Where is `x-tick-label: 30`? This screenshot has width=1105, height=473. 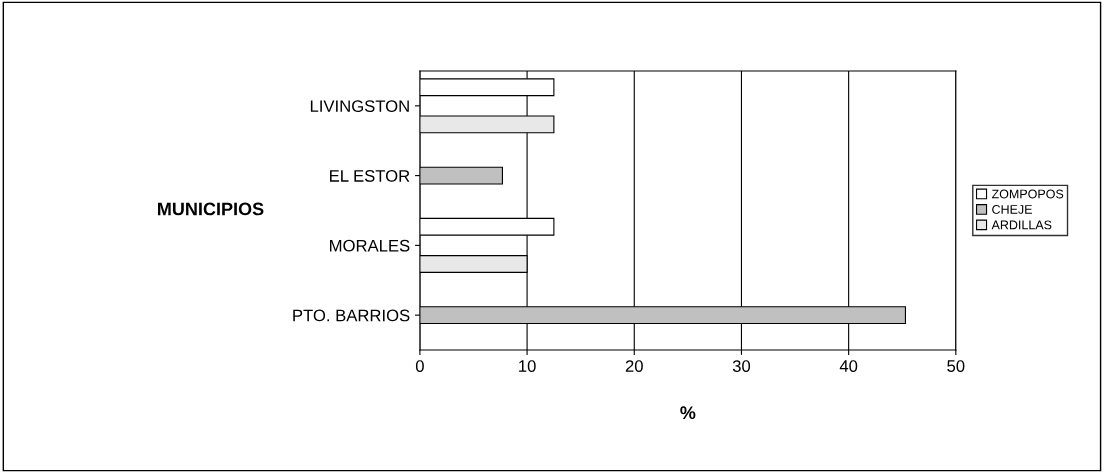 x-tick-label: 30 is located at coordinates (741, 366).